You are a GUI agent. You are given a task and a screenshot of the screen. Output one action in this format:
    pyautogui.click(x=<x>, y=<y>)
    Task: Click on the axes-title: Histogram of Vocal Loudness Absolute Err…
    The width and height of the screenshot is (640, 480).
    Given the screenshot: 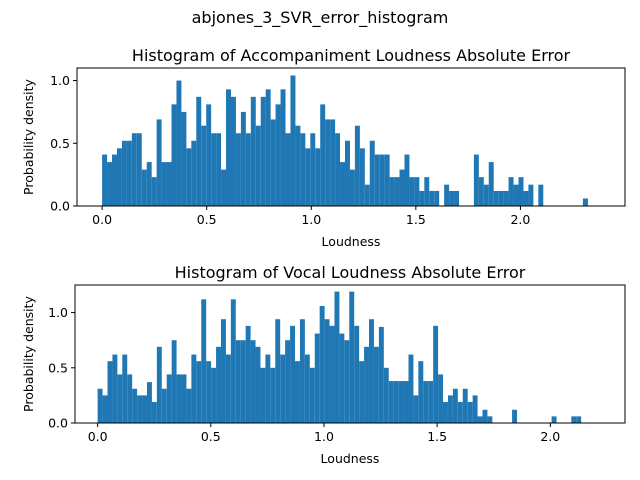 What is the action you would take?
    pyautogui.click(x=350, y=272)
    